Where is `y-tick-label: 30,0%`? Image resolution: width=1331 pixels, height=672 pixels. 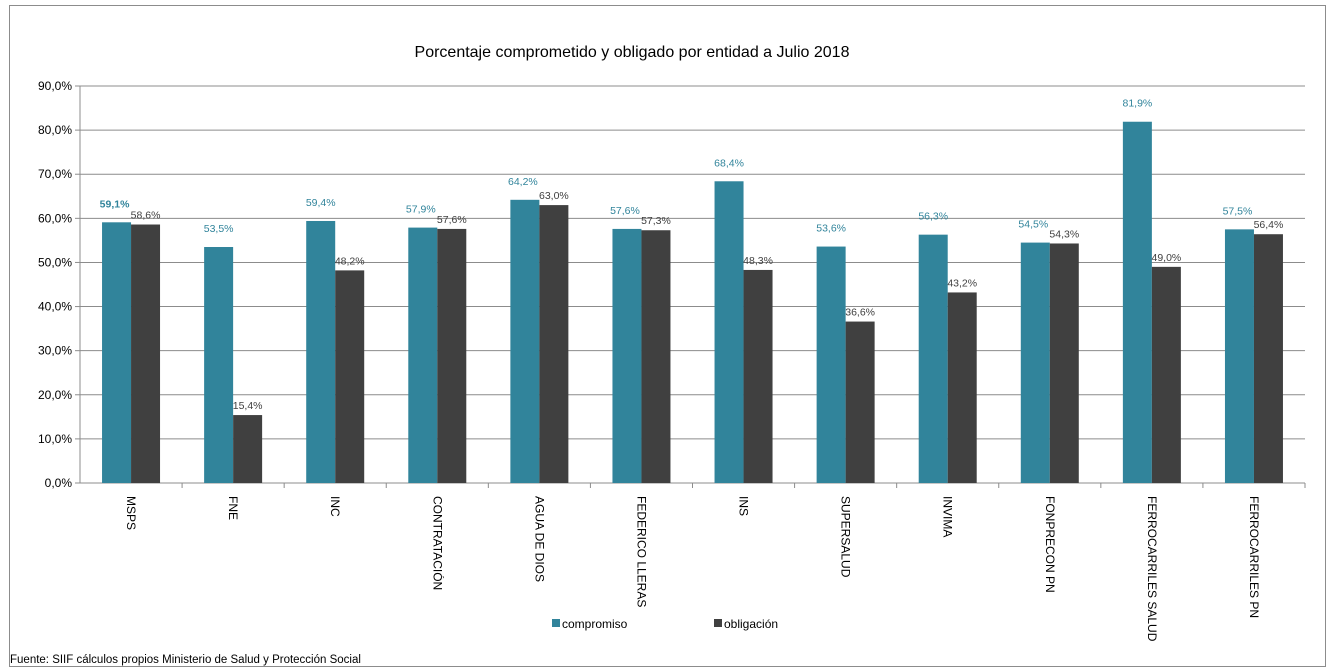 y-tick-label: 30,0% is located at coordinates (55, 351).